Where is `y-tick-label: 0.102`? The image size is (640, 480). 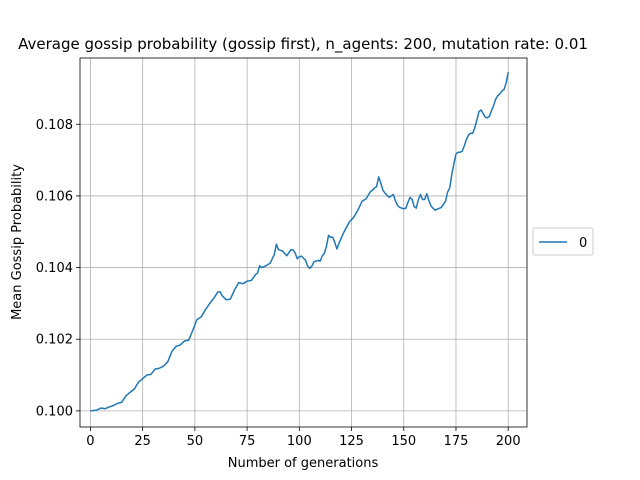
y-tick-label: 0.102 is located at coordinates (54, 340).